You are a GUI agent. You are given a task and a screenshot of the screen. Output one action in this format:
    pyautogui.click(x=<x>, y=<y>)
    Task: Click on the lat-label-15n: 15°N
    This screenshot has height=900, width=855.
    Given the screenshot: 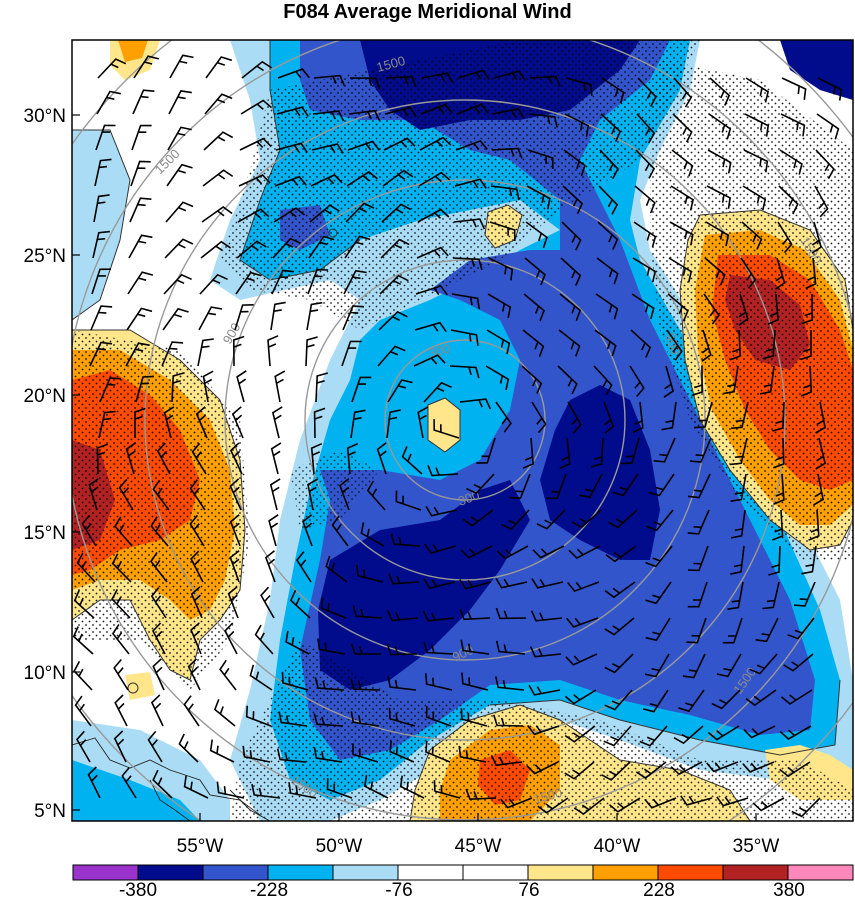 What is the action you would take?
    pyautogui.click(x=45, y=533)
    